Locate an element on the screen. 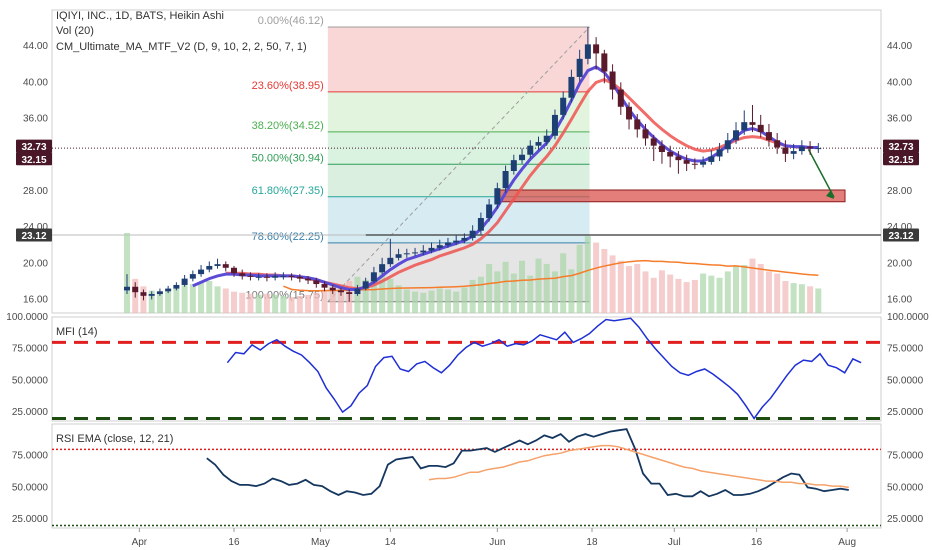  fib-label-2: 38.20%(34.52) is located at coordinates (288, 126).